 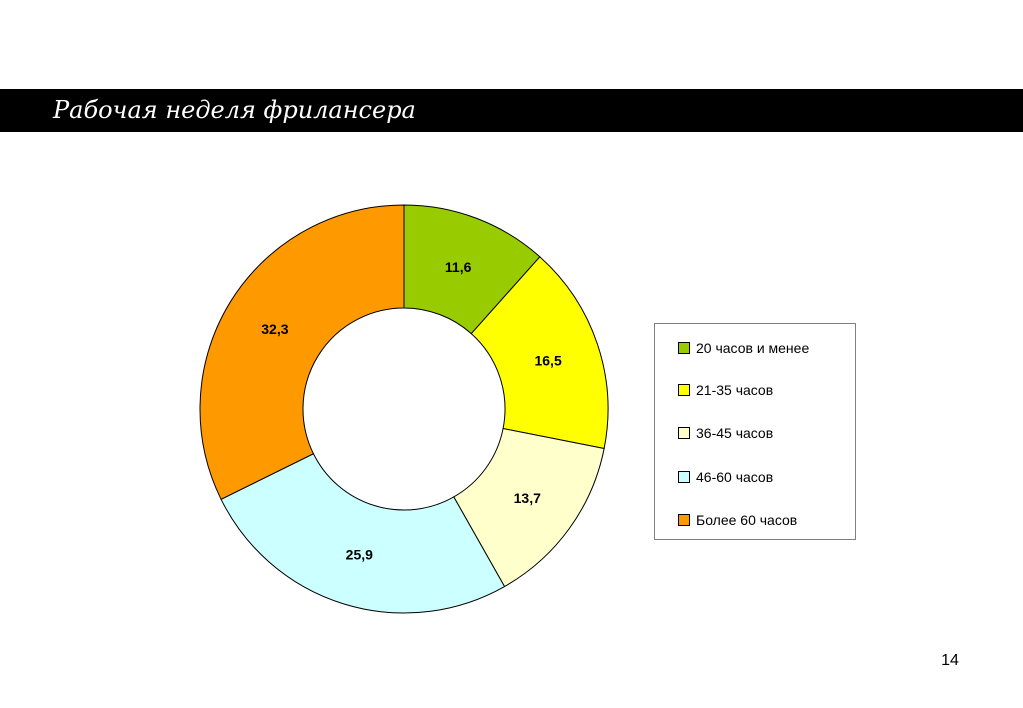 I want to click on title-bar: Рабочая неделя фрилансера, so click(x=511, y=110).